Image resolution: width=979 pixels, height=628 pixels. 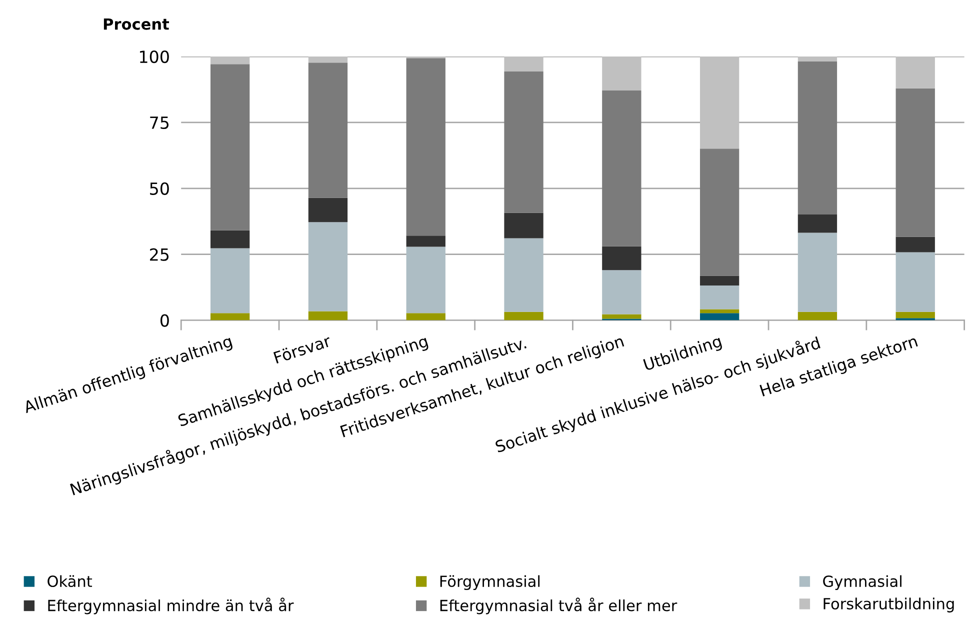 What do you see at coordinates (137, 24) in the screenshot?
I see `y-axis-title: Procent` at bounding box center [137, 24].